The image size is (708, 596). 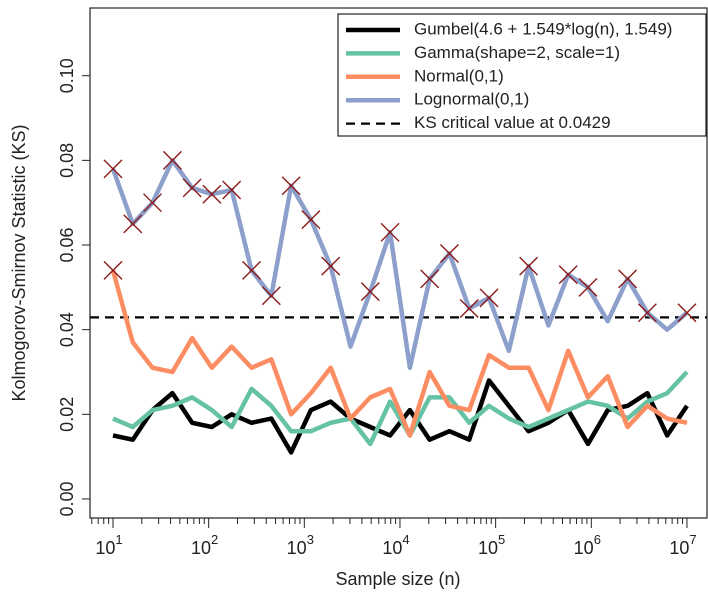 I want to click on y-tick-label: 0.08, so click(x=67, y=160).